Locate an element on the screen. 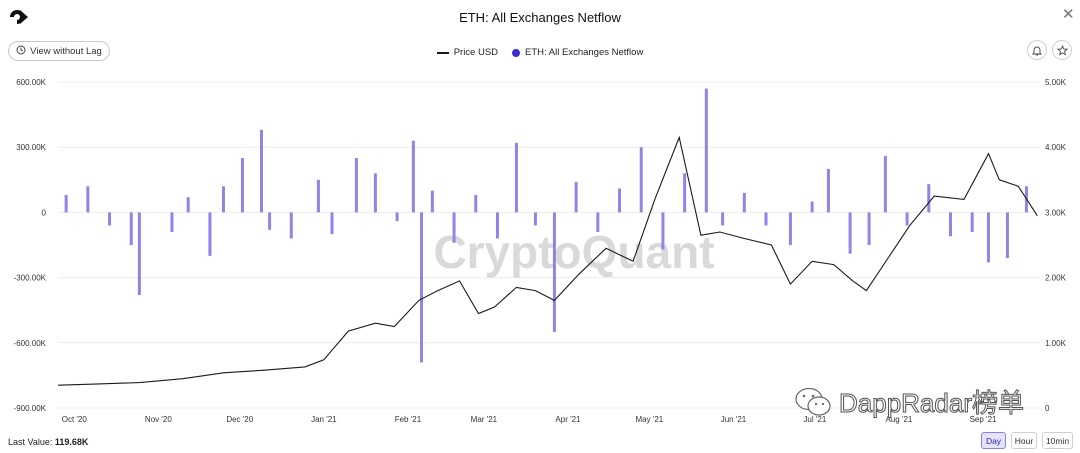  alert-bell-button is located at coordinates (1037, 50).